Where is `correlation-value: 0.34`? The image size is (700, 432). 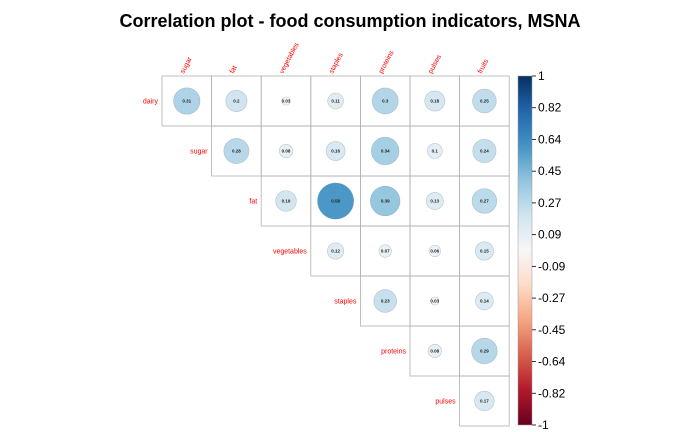
correlation-value: 0.34 is located at coordinates (385, 151).